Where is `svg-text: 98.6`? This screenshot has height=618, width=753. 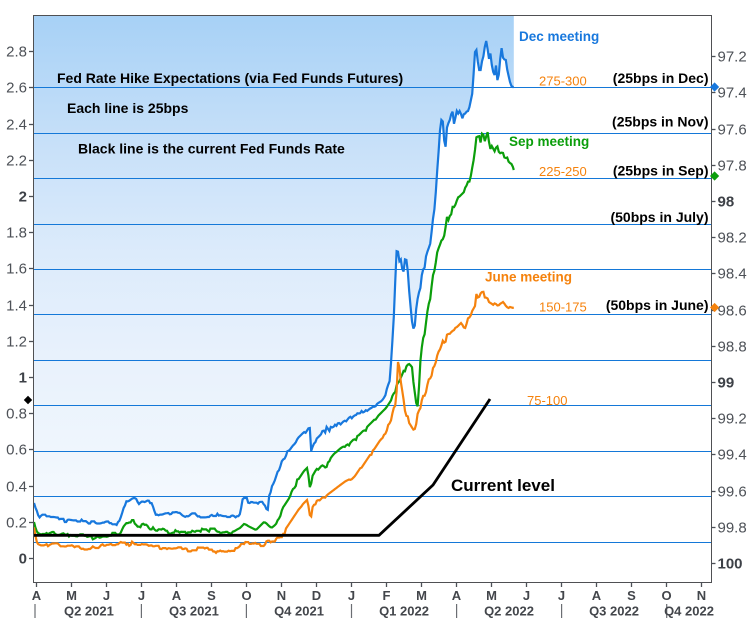
svg-text: 98.6 is located at coordinates (732, 311).